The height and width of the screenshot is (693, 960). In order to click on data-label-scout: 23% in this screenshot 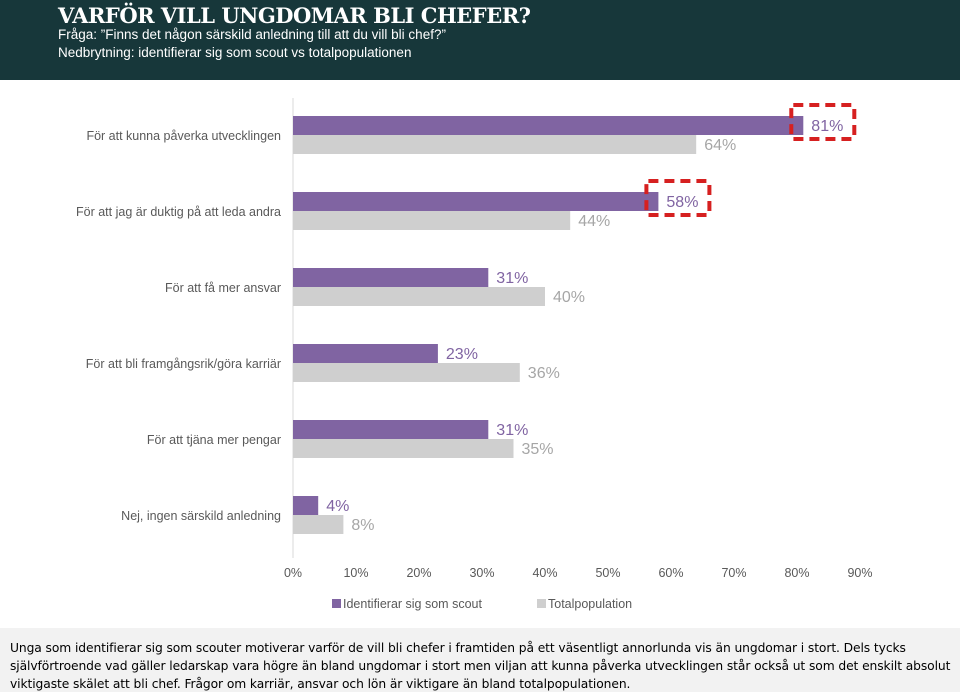, I will do `click(462, 354)`.